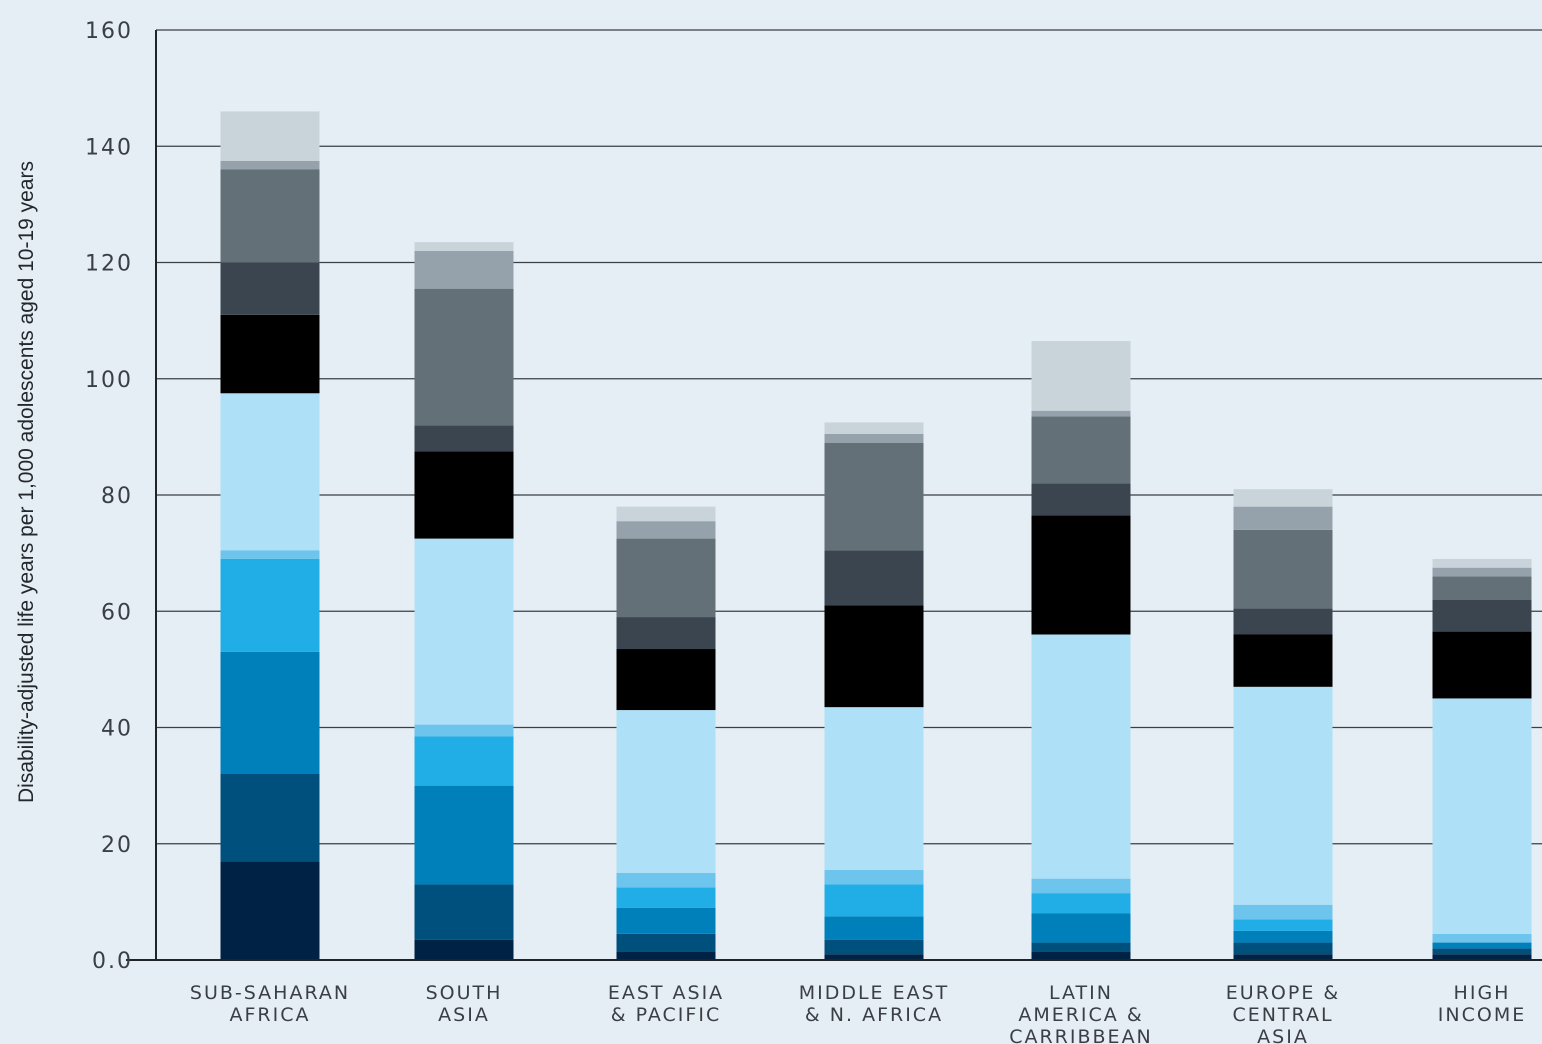 Image resolution: width=1542 pixels, height=1044 pixels. What do you see at coordinates (109, 264) in the screenshot?
I see `y-tick-label: 120` at bounding box center [109, 264].